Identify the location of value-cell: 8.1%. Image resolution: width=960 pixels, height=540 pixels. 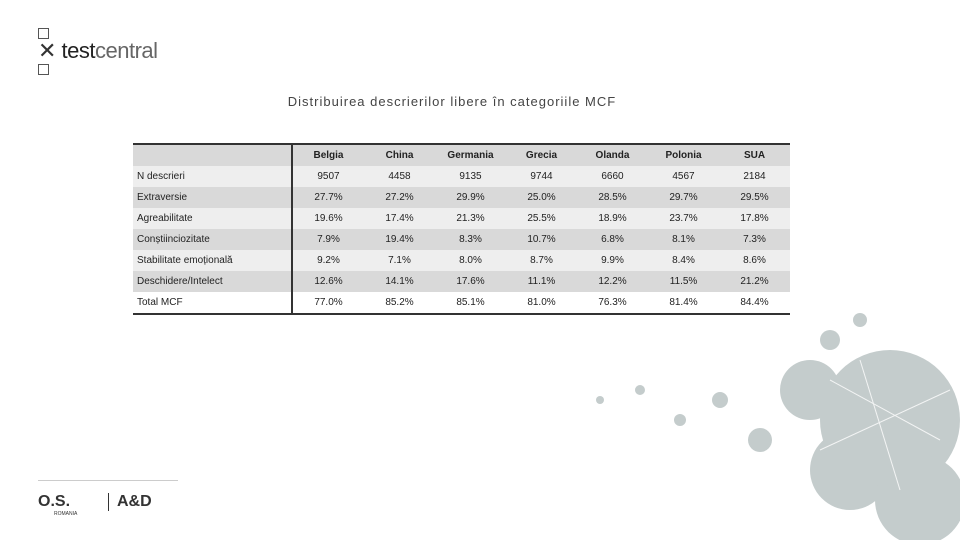
(683, 239).